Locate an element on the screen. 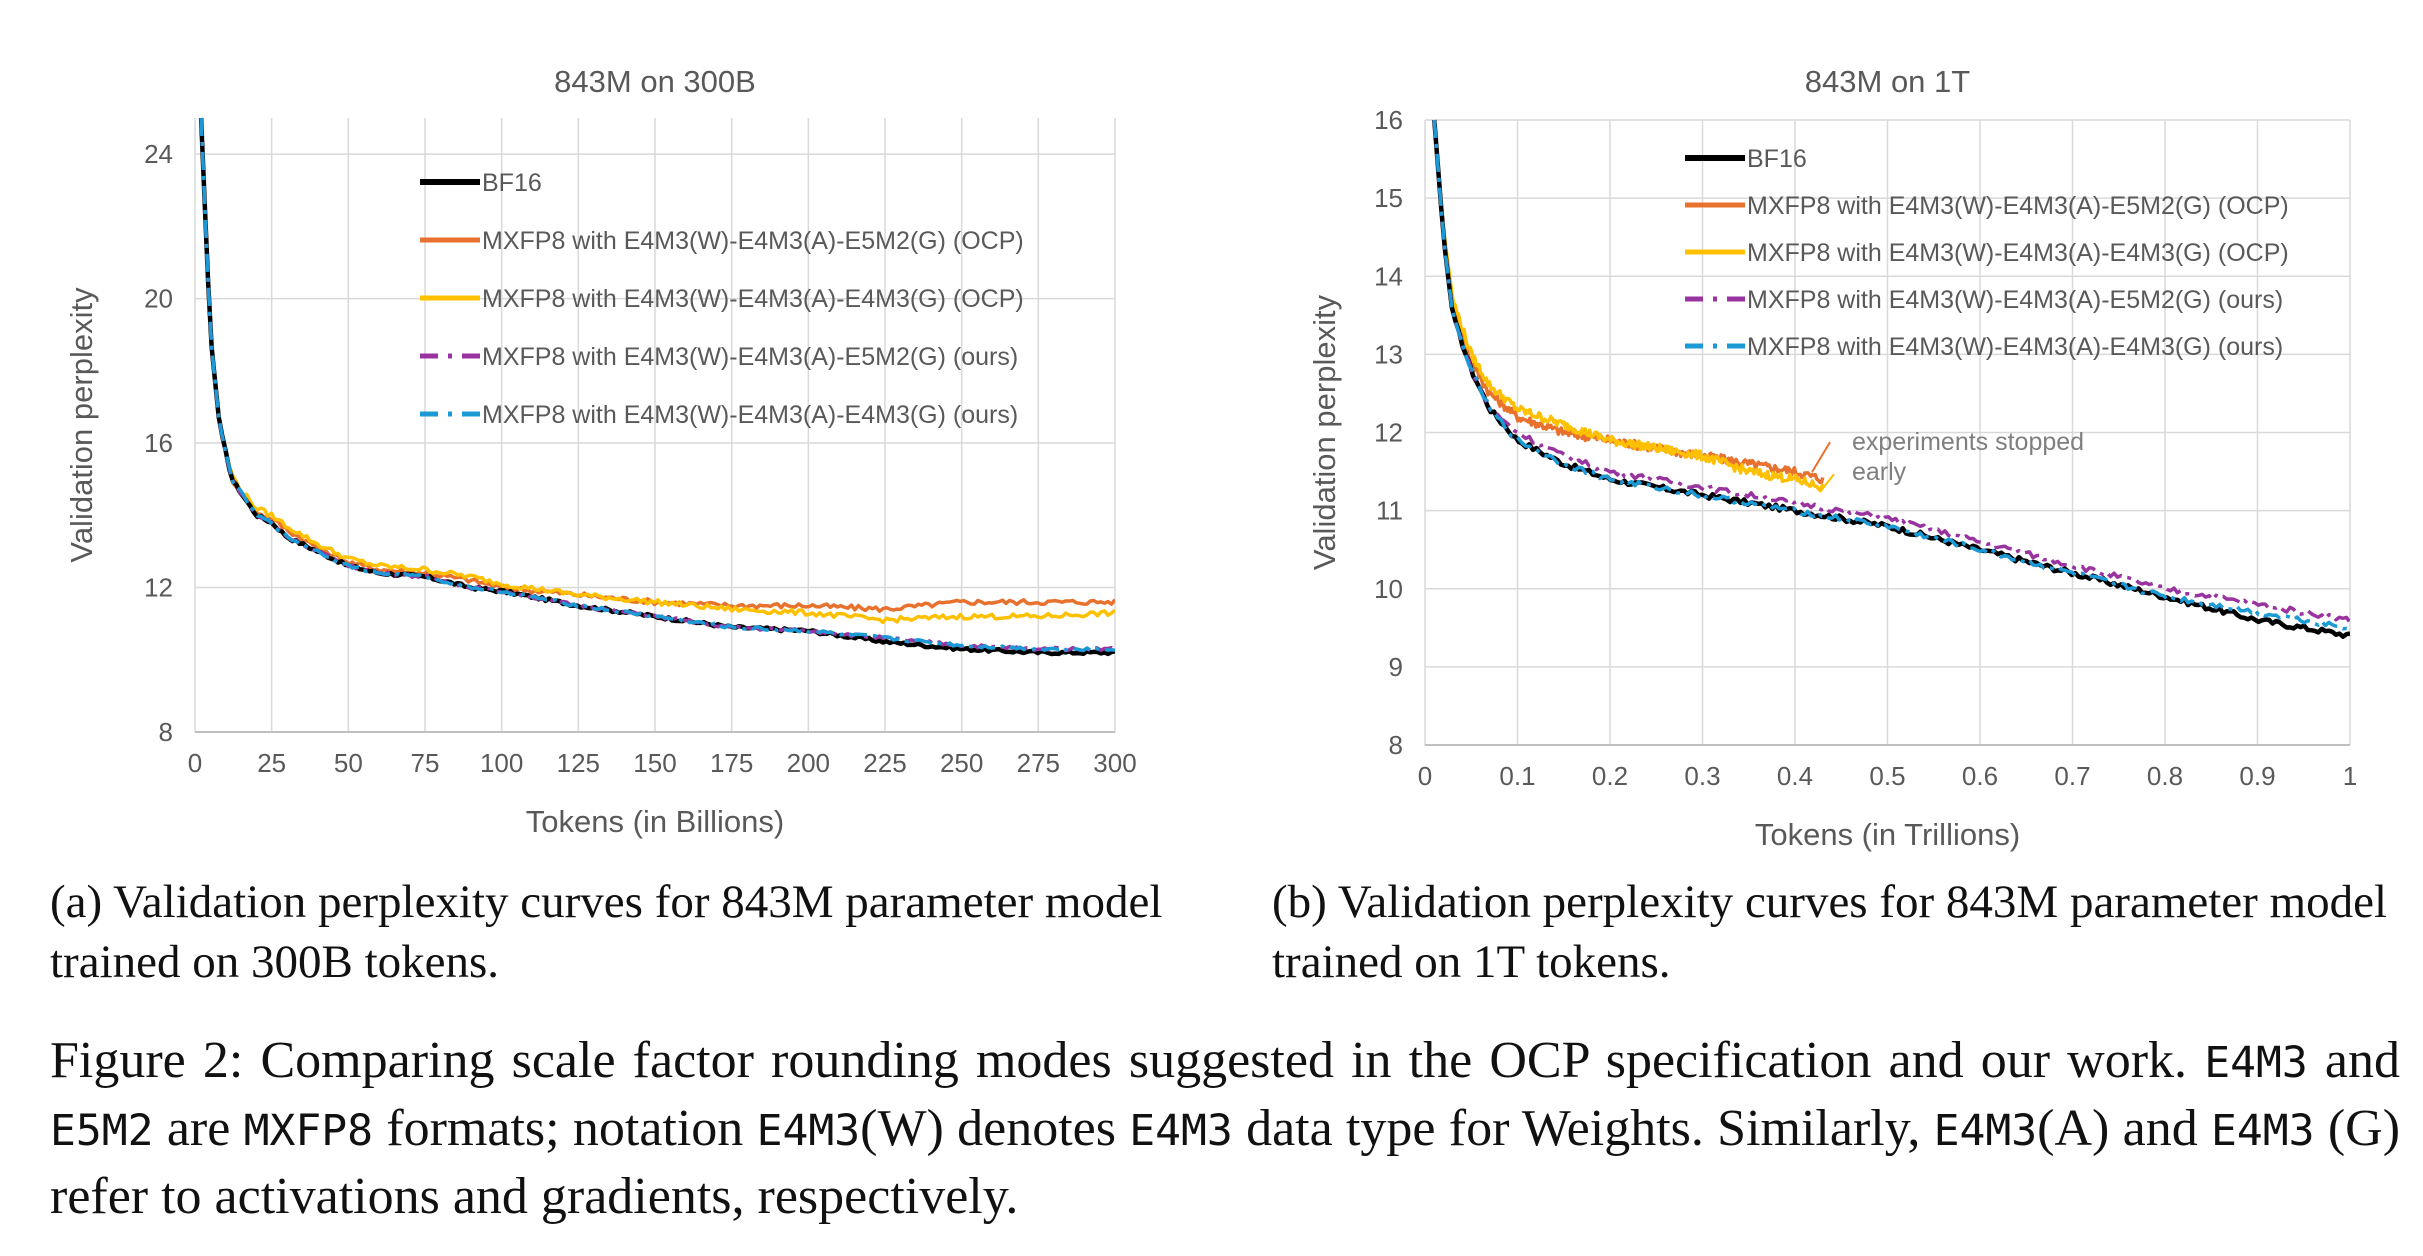 The width and height of the screenshot is (2423, 1256). x-tick-label: 75 is located at coordinates (425, 763).